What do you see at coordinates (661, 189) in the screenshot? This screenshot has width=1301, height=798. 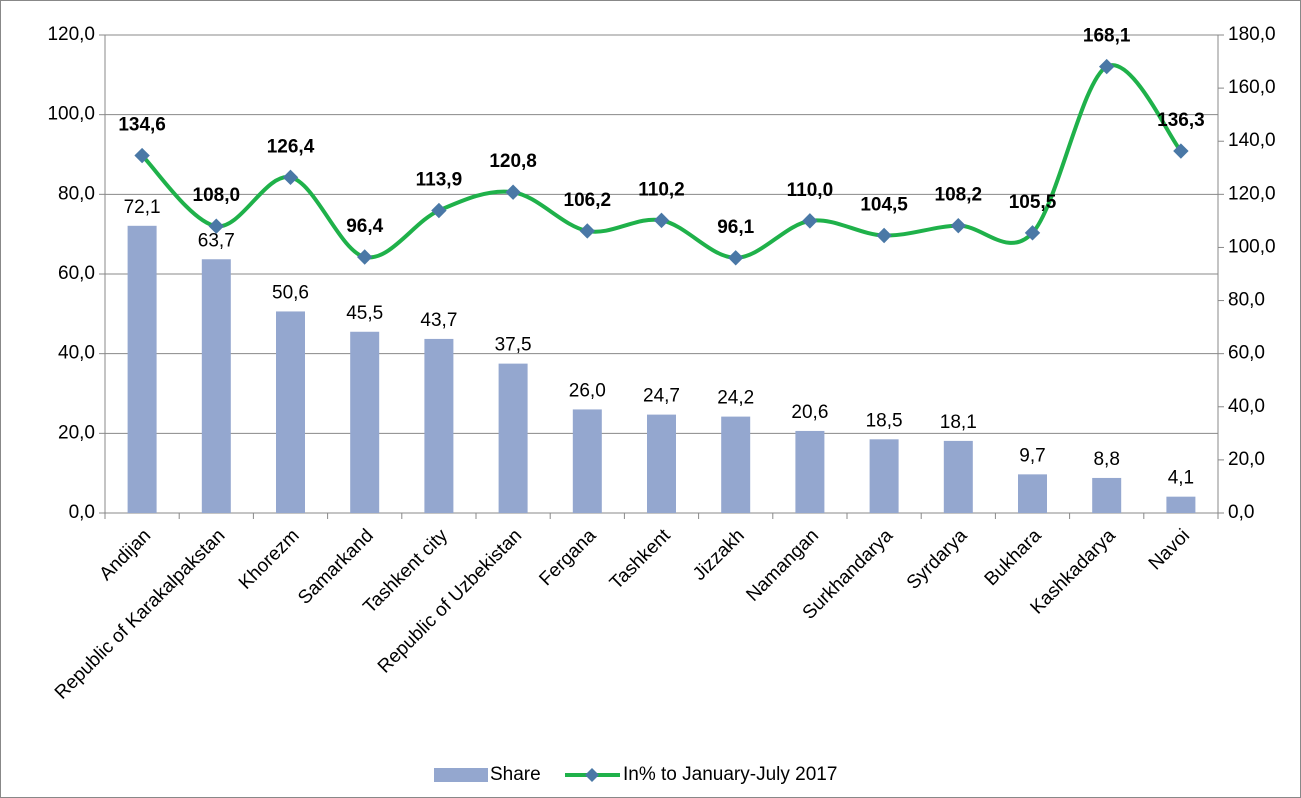 I see `line-value-label: 110,2` at bounding box center [661, 189].